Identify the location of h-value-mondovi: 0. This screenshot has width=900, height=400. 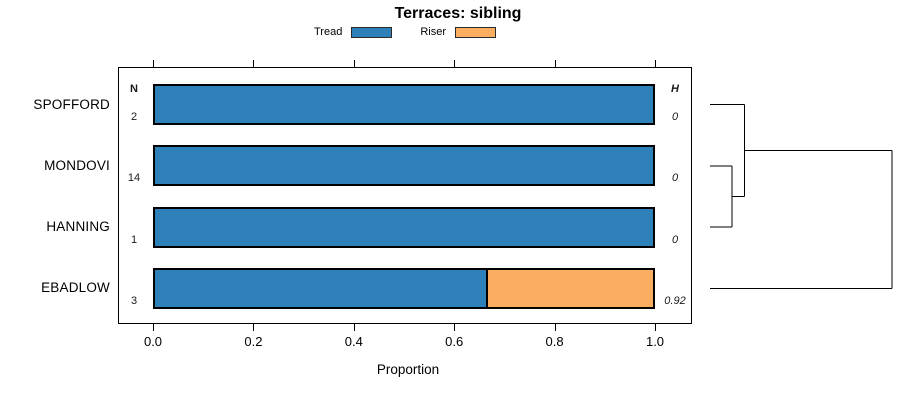
(675, 178).